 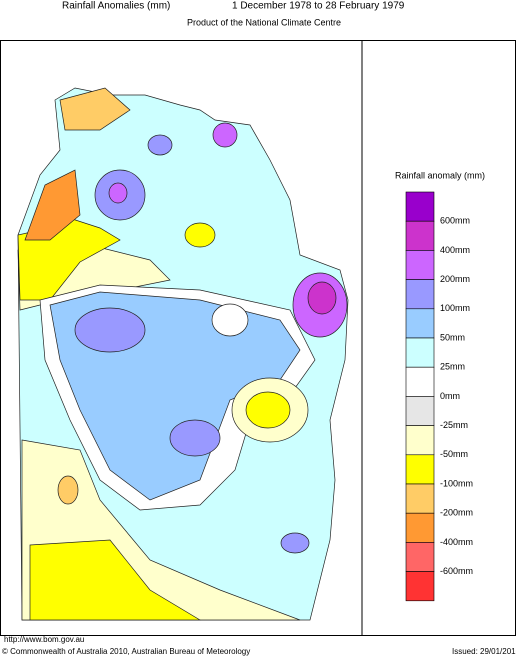 I want to click on legend-label: 100mm, so click(x=455, y=308).